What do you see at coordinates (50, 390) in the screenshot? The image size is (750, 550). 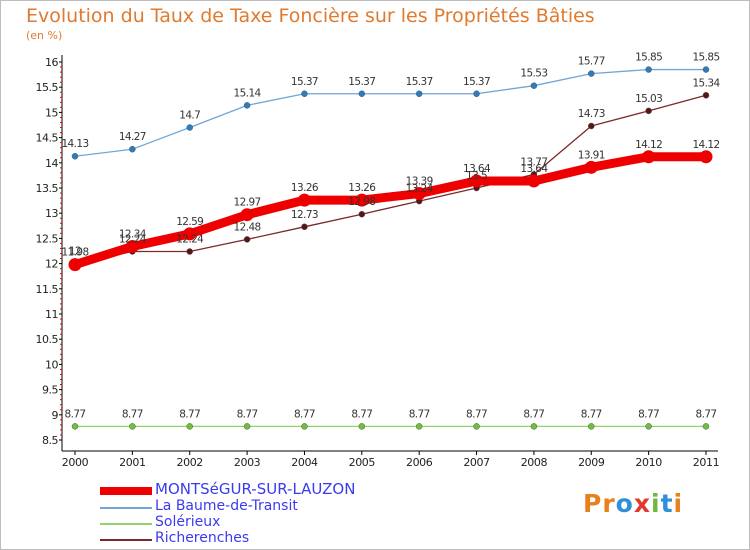 I see `y-tick-label: 9.5` at bounding box center [50, 390].